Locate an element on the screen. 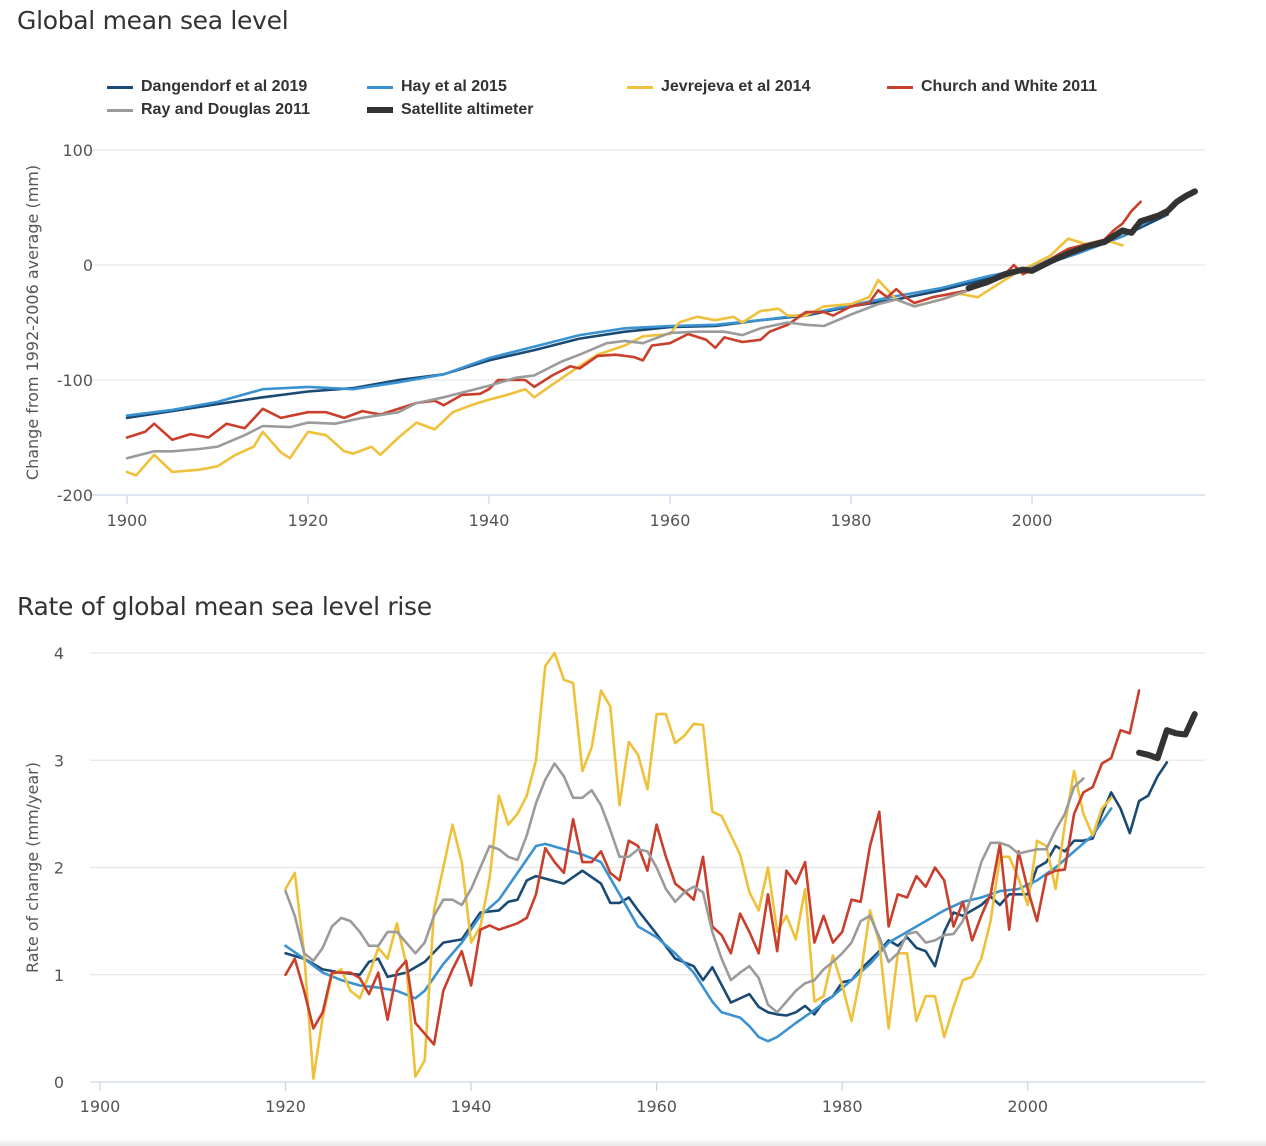 The width and height of the screenshot is (1266, 1146). legend-item-church: Church and White 2011 is located at coordinates (992, 87).